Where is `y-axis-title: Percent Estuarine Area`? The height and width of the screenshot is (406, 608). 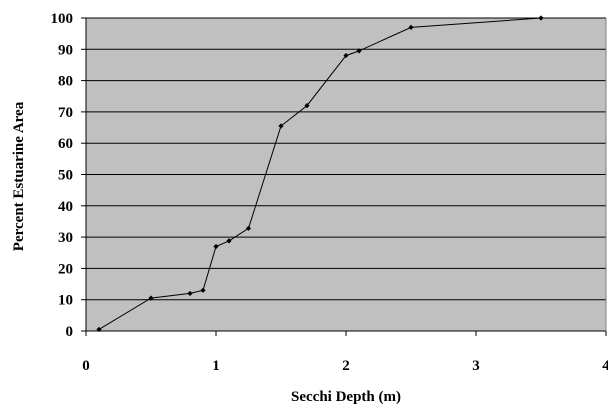 y-axis-title: Percent Estuarine Area is located at coordinates (19, 176).